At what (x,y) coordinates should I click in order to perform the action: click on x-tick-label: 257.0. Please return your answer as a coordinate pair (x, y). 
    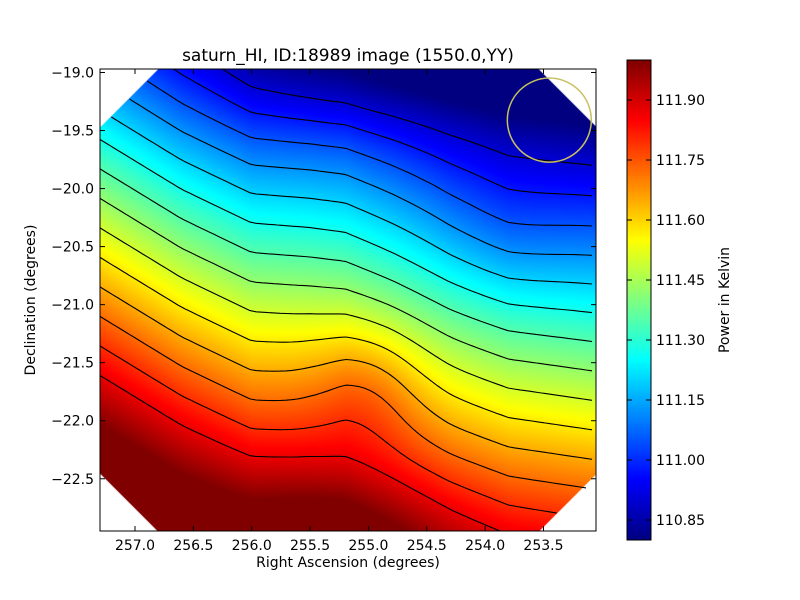
    Looking at the image, I should click on (135, 546).